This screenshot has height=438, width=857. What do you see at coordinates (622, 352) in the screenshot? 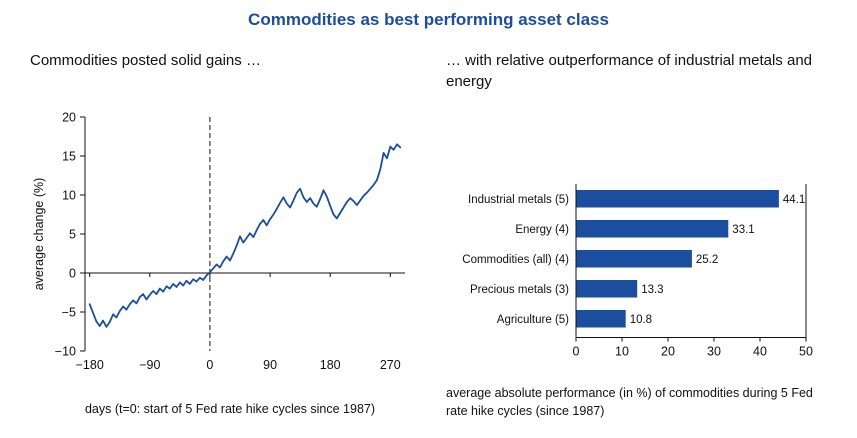
I see `x-tick-label: 10` at bounding box center [622, 352].